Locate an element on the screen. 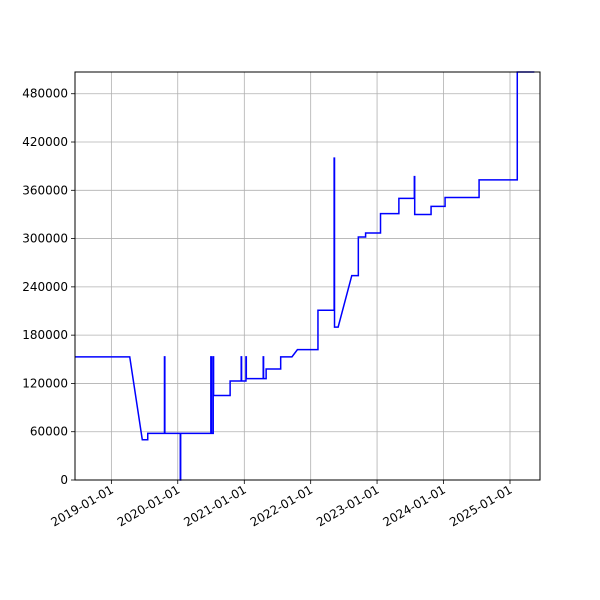 Image resolution: width=600 pixels, height=600 pixels. y-tick-label: 240000 is located at coordinates (45, 287).